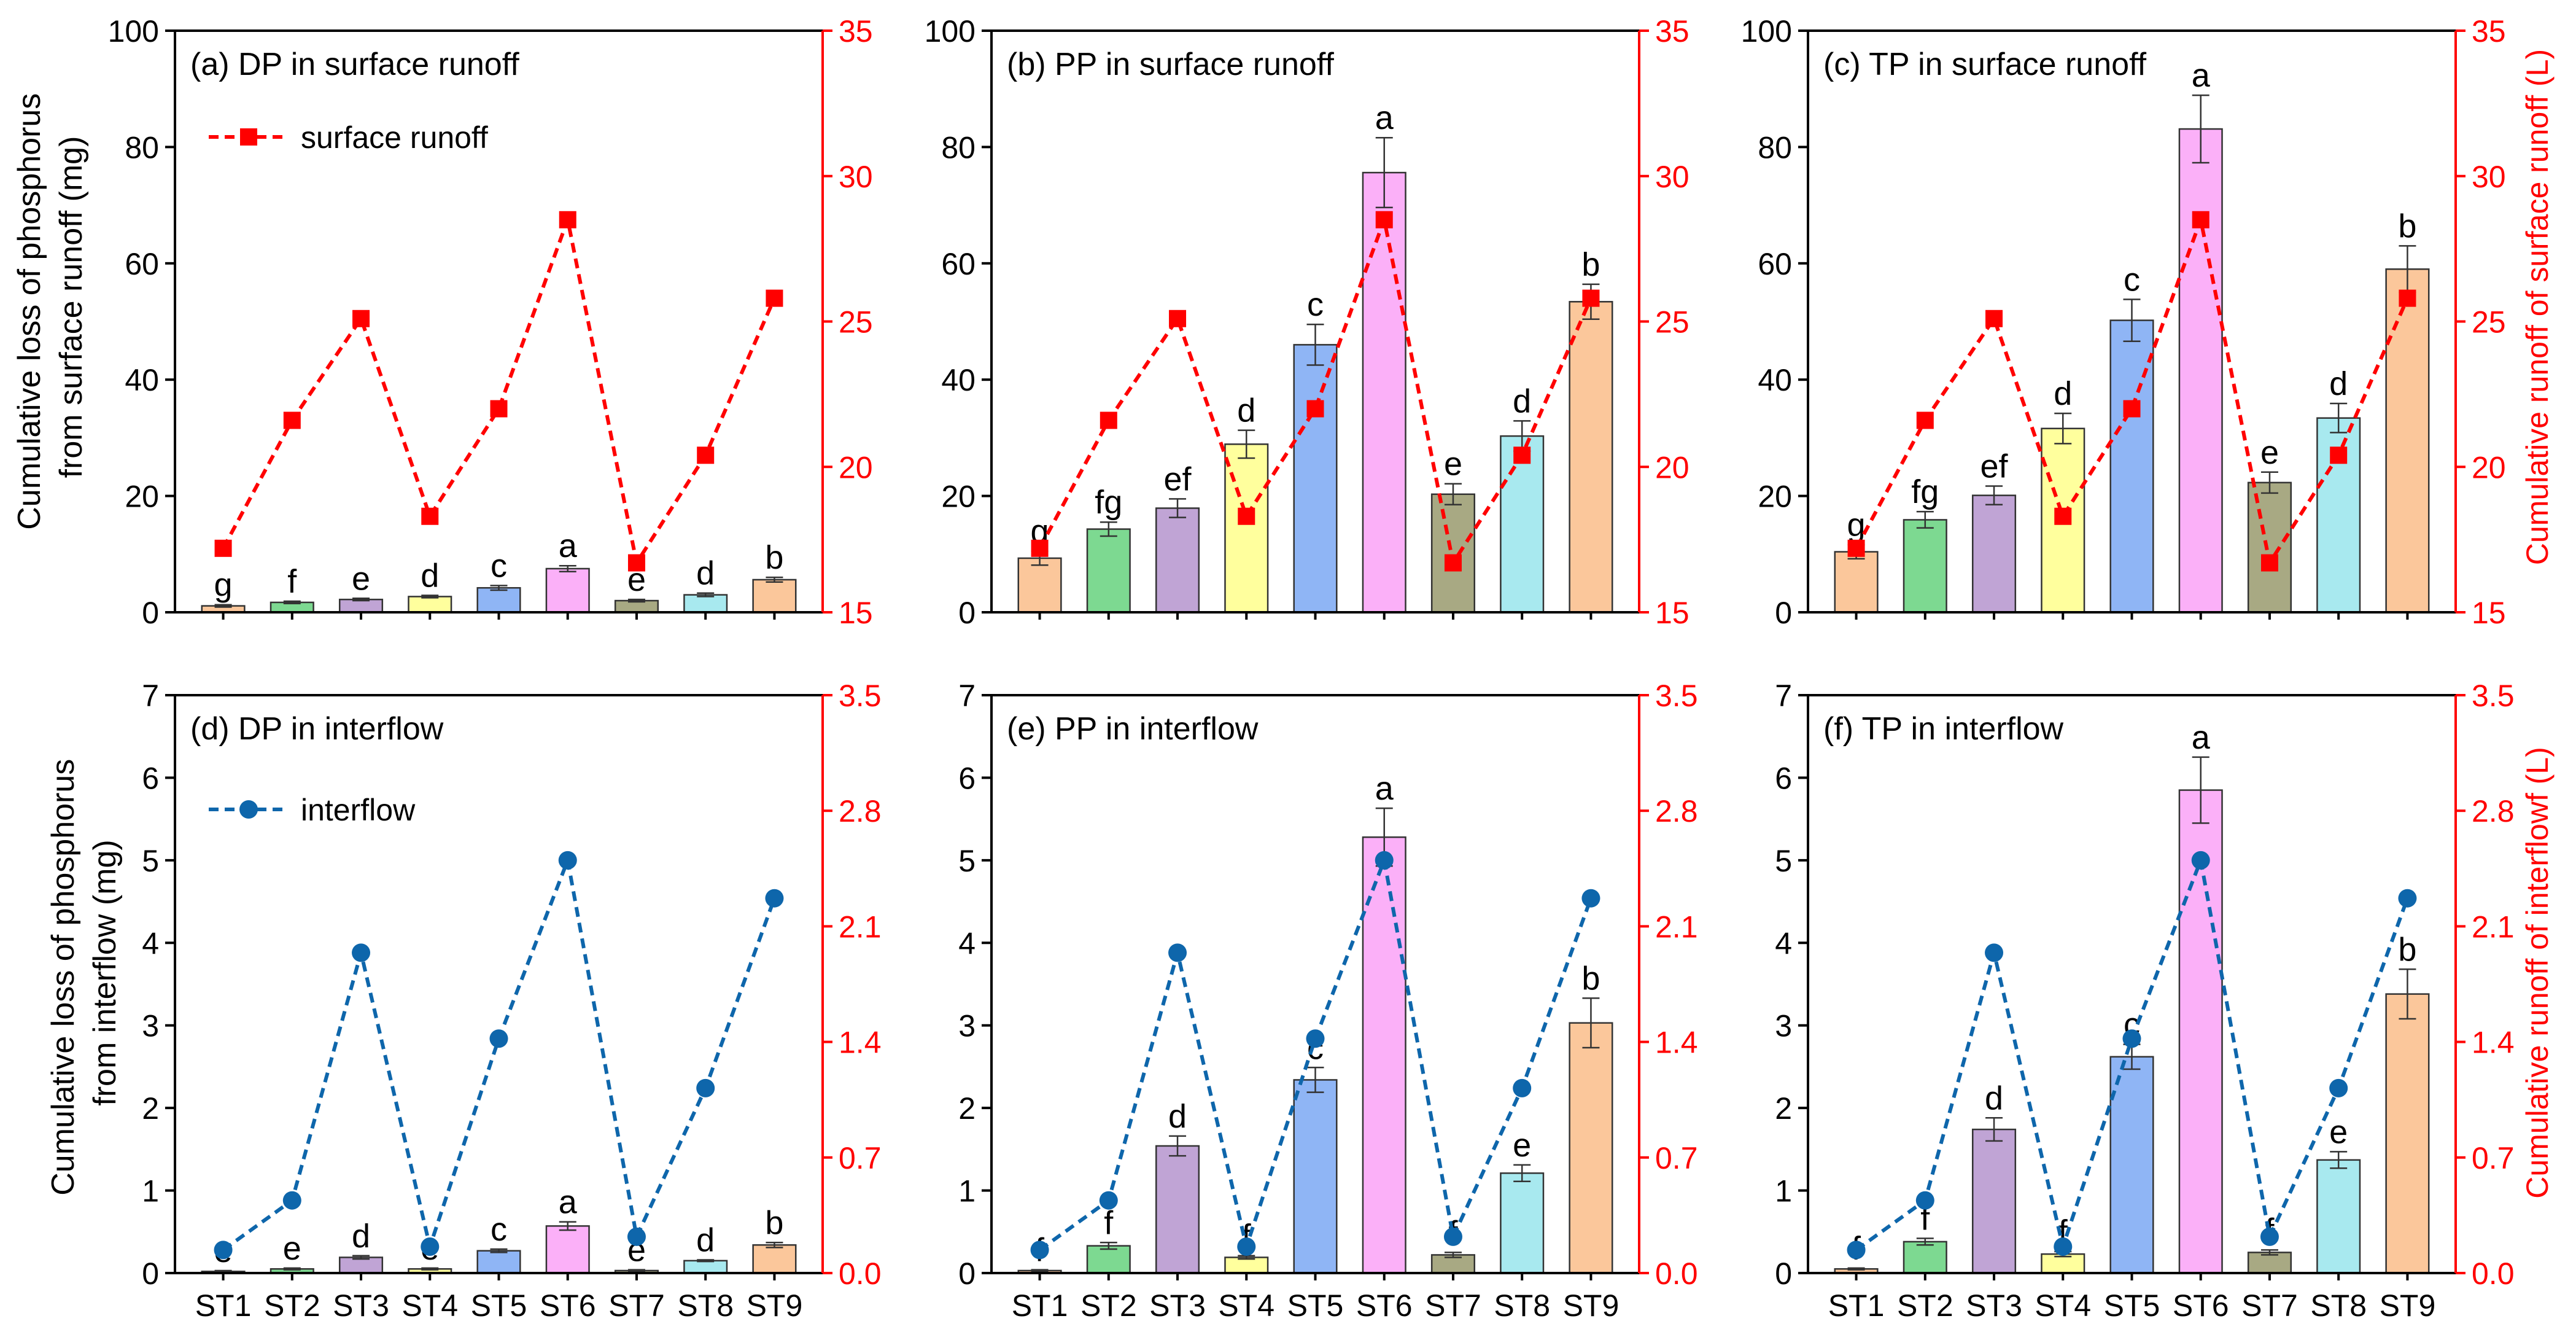 The width and height of the screenshot is (2576, 1340). What do you see at coordinates (499, 390) in the screenshot?
I see `runoff-line` at bounding box center [499, 390].